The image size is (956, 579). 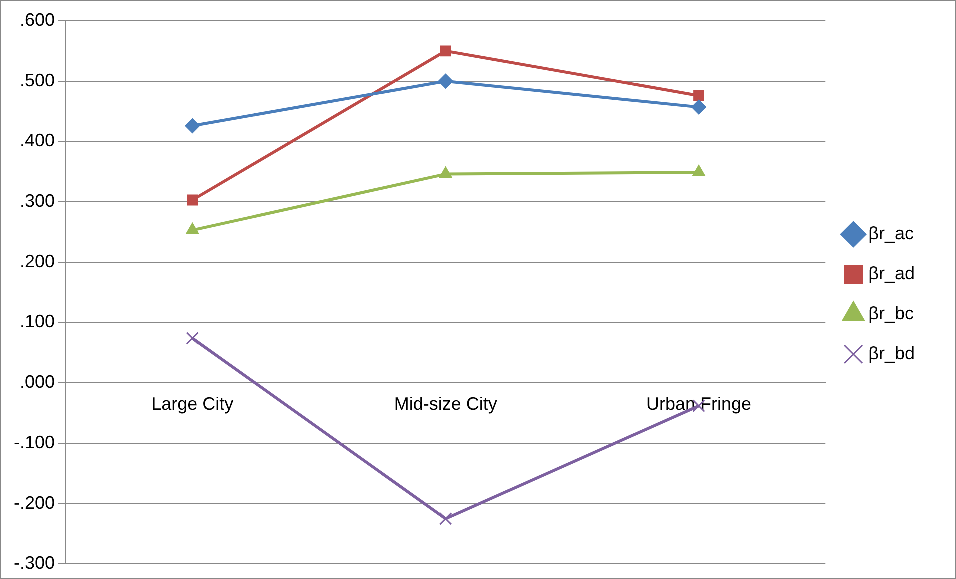 I want to click on y-tick-label: .300, so click(x=38, y=201).